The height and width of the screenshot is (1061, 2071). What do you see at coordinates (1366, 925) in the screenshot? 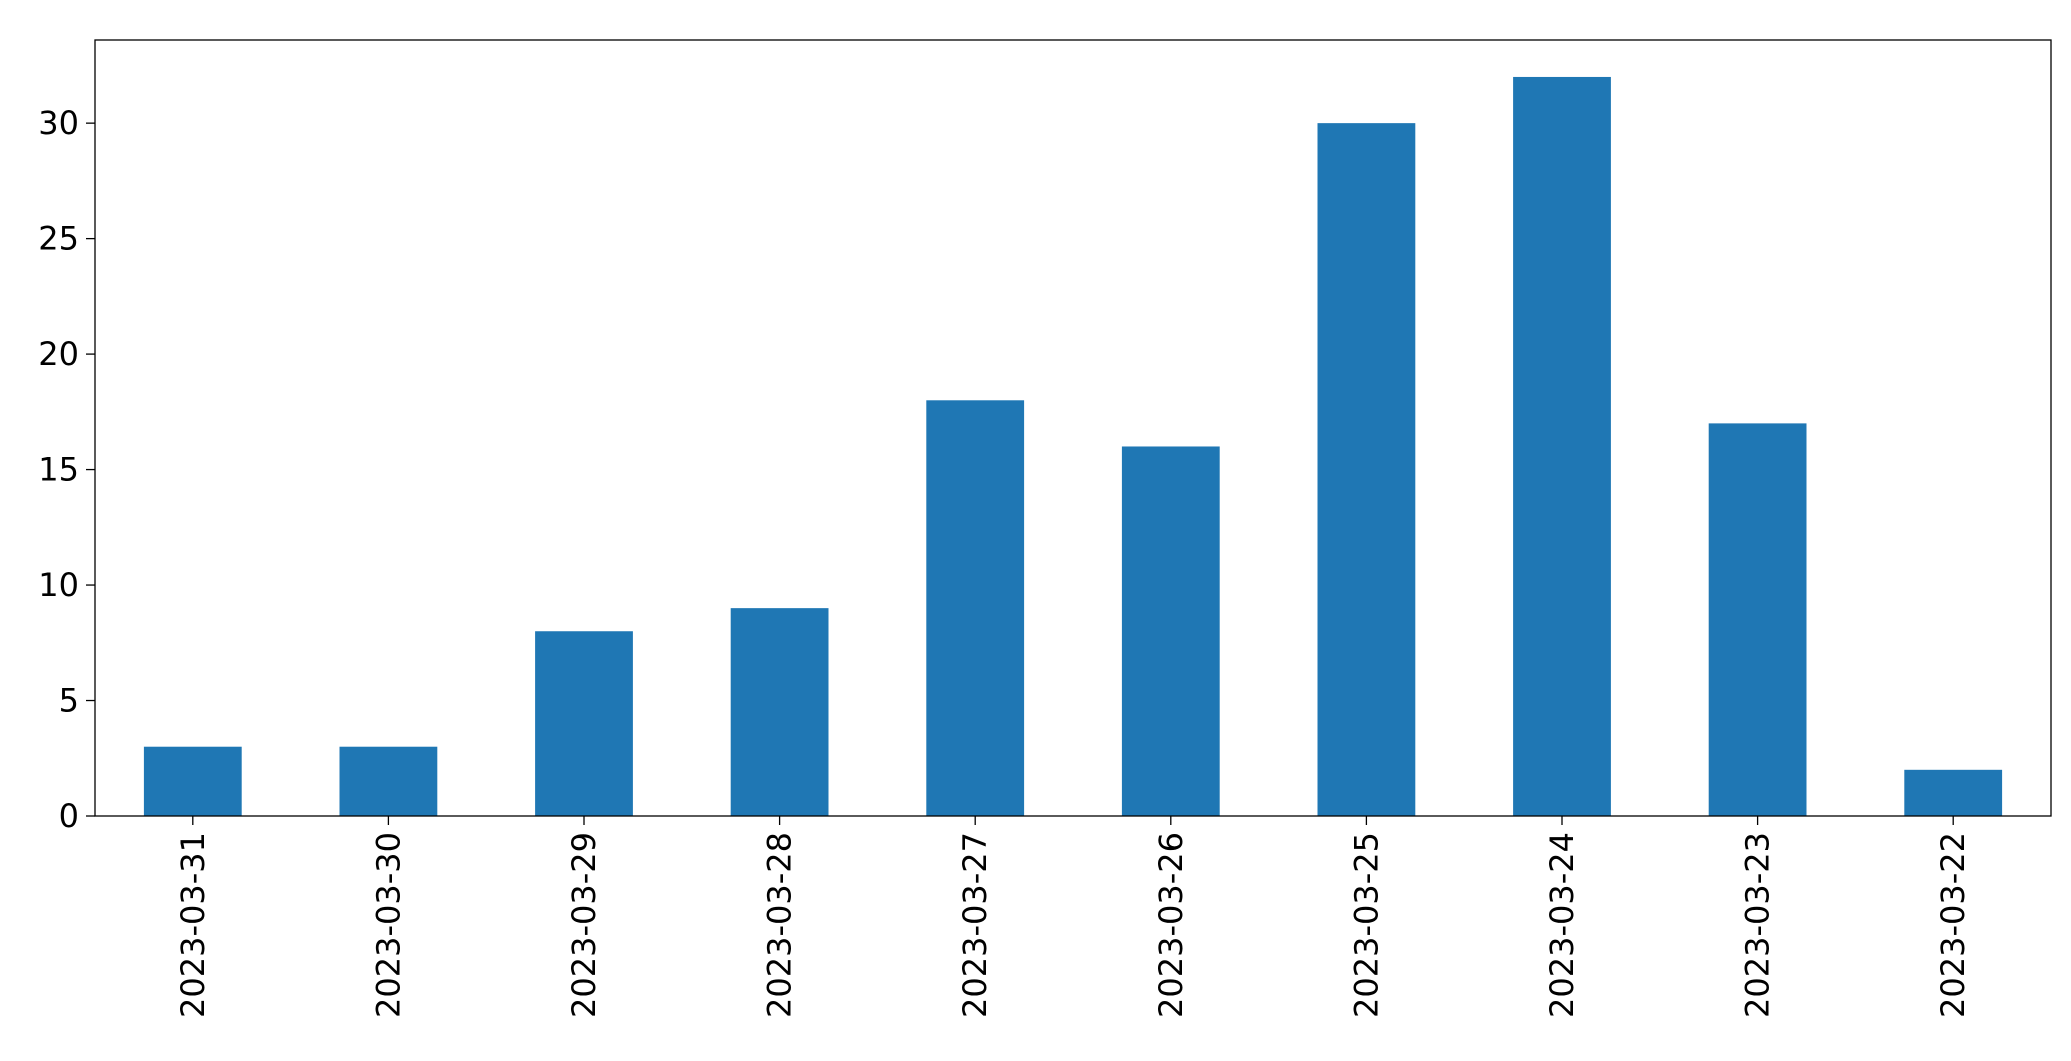
I see `x-tick-label: 2023-03-25` at bounding box center [1366, 925].